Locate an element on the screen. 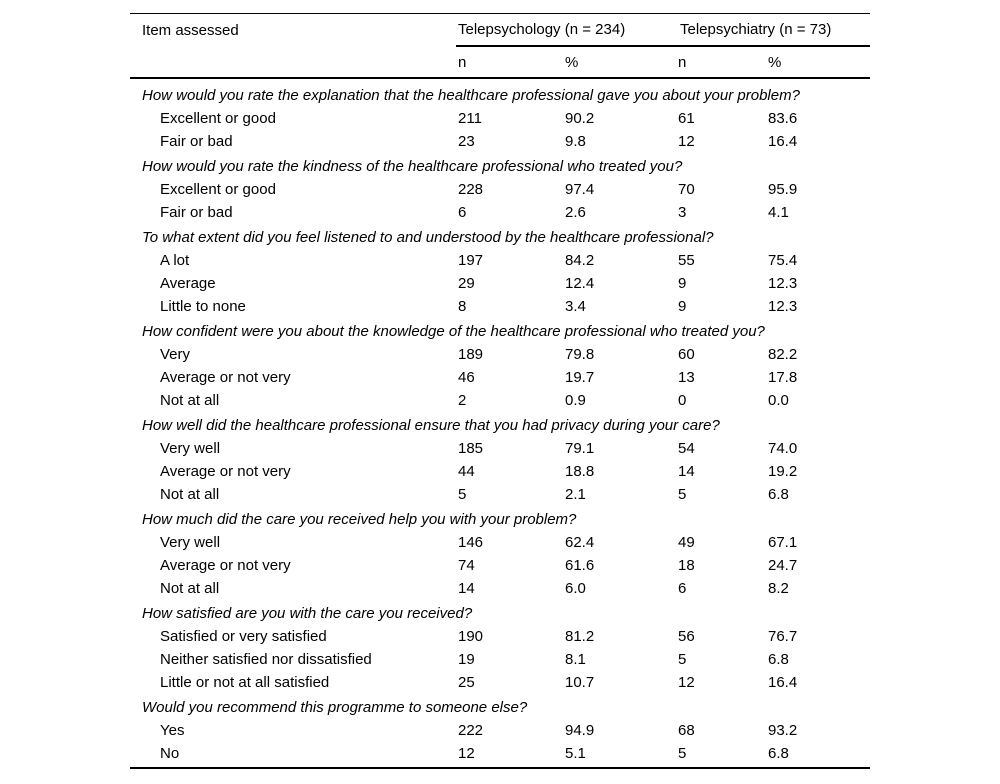  table-row: Average or not very 44 18.8 14 19.2 is located at coordinates (500, 471).